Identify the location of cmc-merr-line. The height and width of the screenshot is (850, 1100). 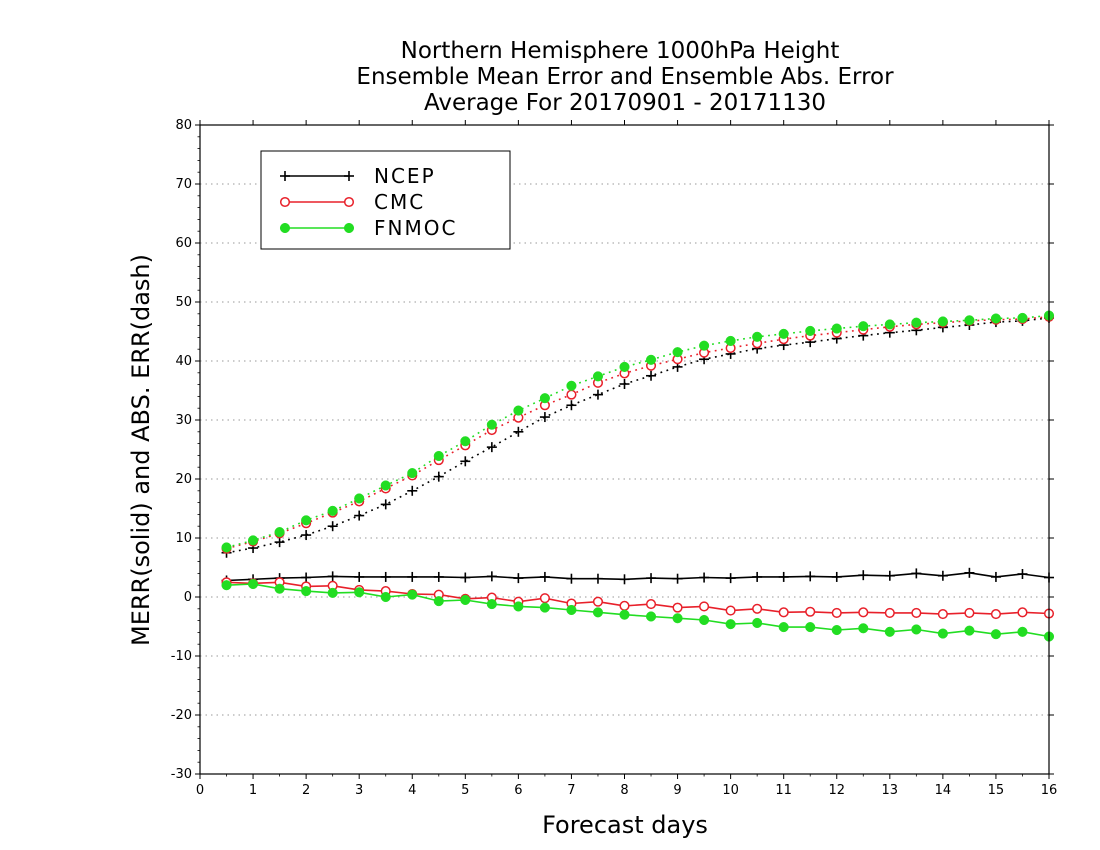
(638, 598).